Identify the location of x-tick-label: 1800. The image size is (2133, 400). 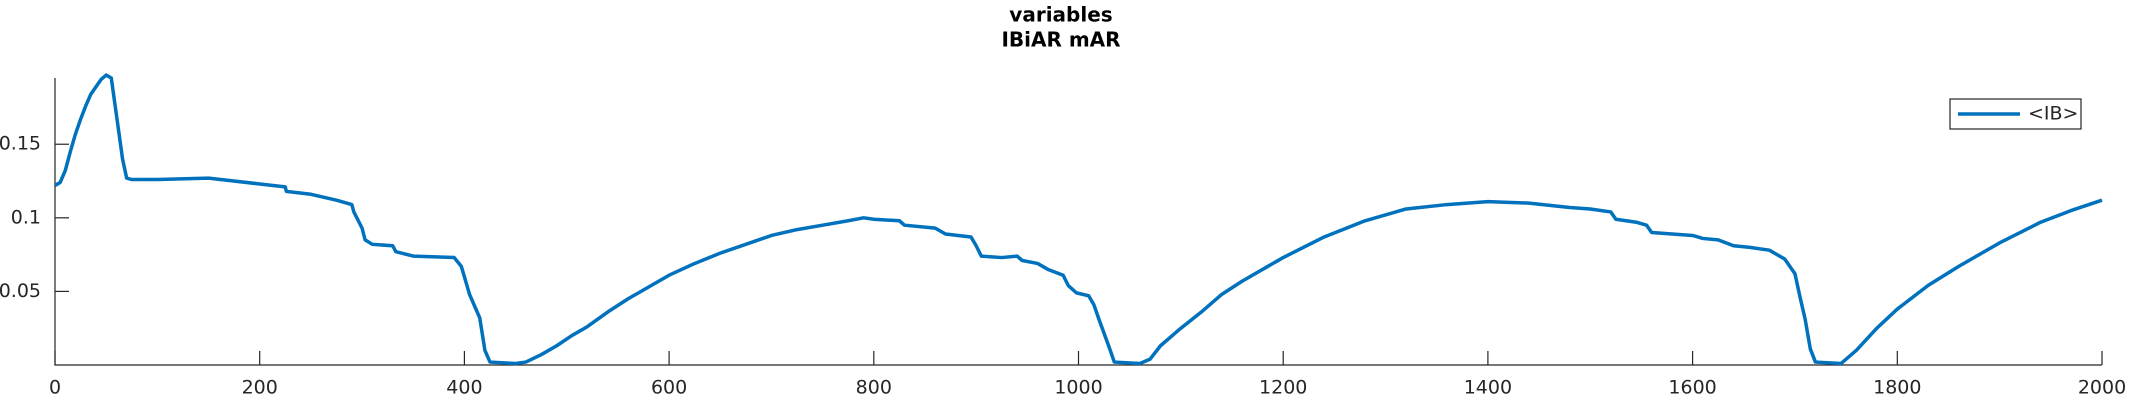
(1897, 388).